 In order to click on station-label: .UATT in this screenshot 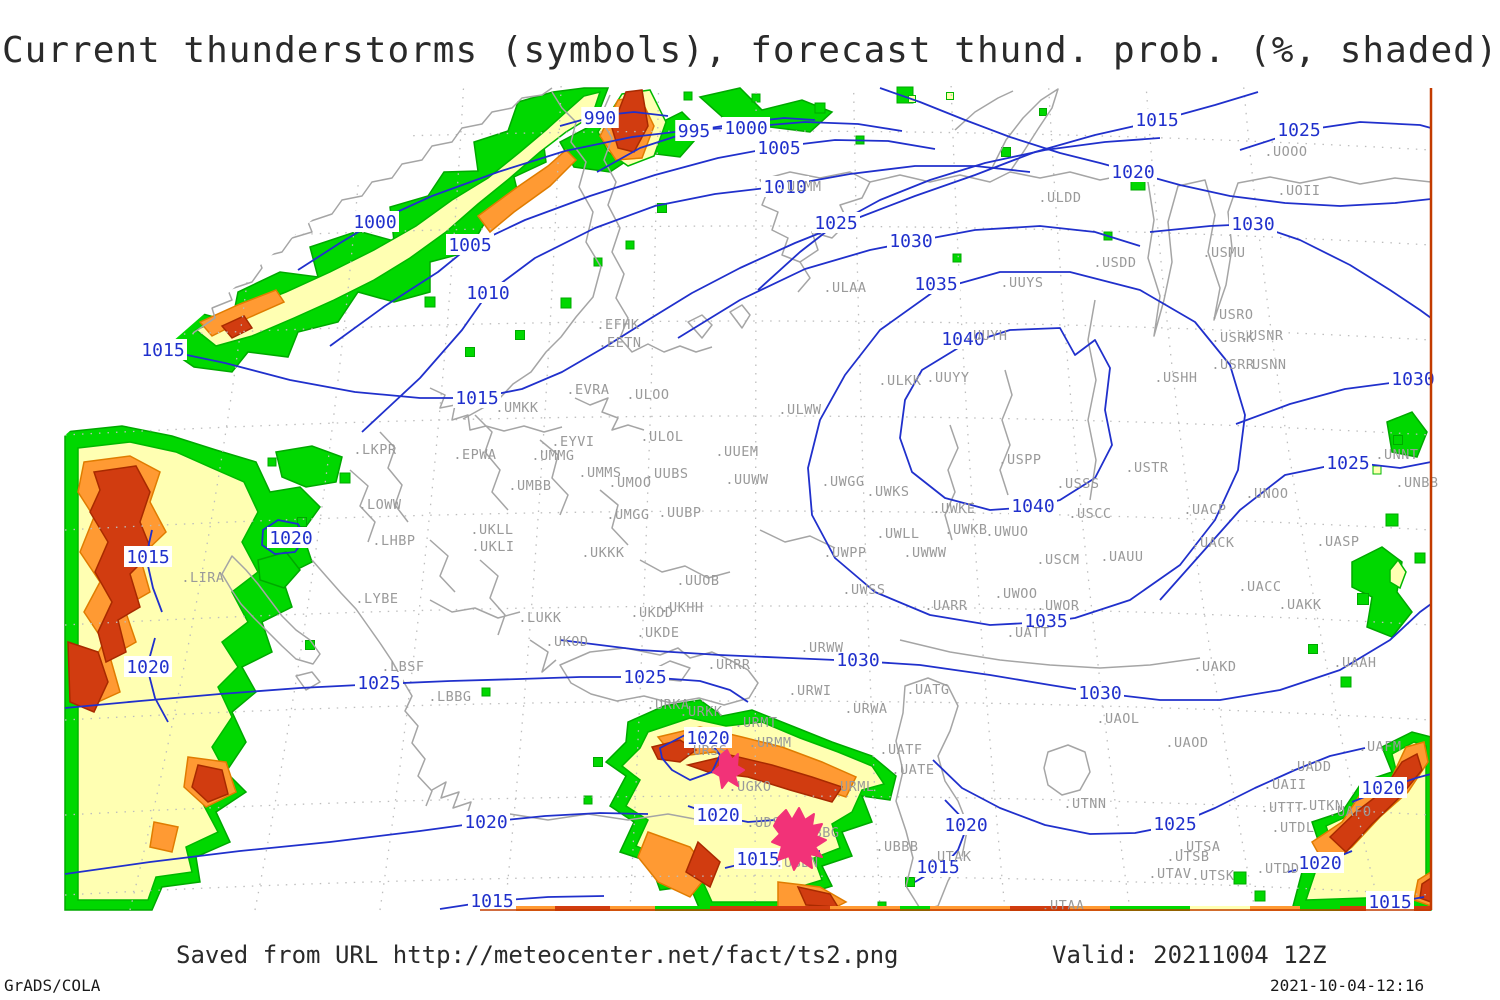, I will do `click(1027, 633)`.